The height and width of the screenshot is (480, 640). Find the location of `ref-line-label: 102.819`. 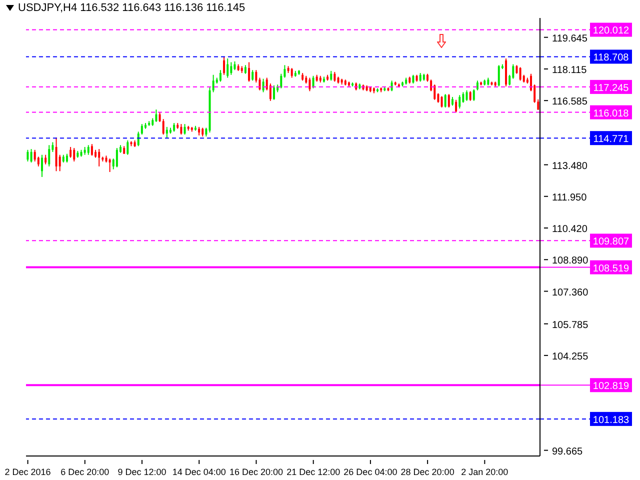

ref-line-label: 102.819 is located at coordinates (611, 386).